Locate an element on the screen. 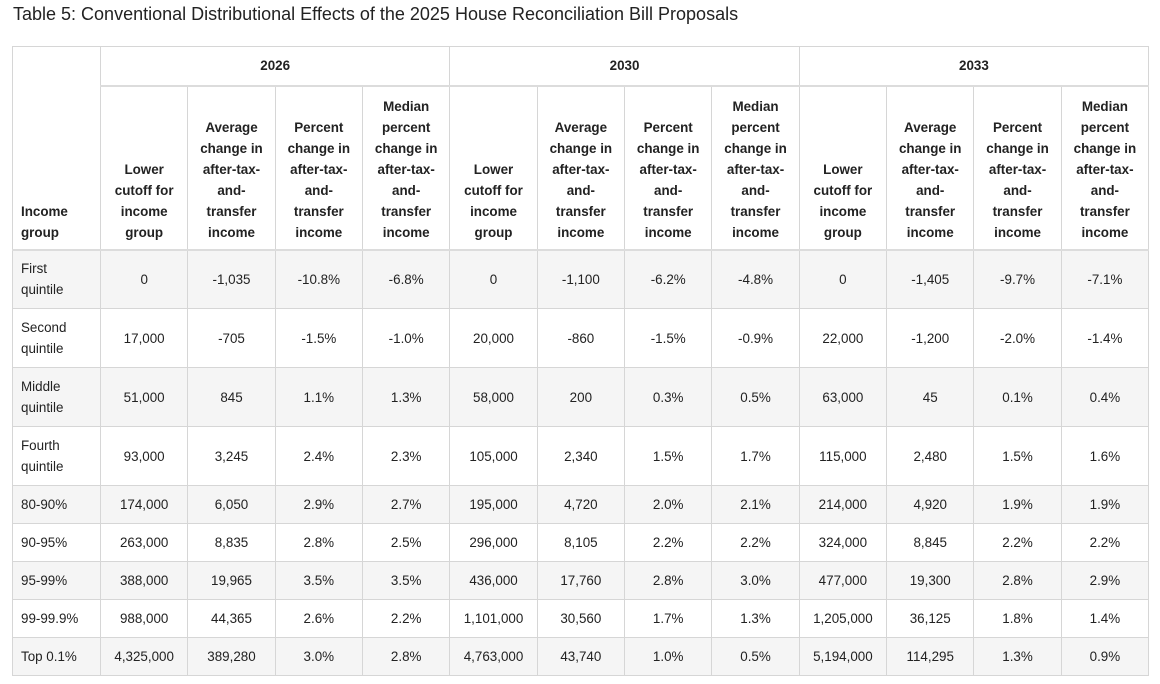 This screenshot has height=684, width=1160. income-group-cell: First quintile is located at coordinates (56, 279).